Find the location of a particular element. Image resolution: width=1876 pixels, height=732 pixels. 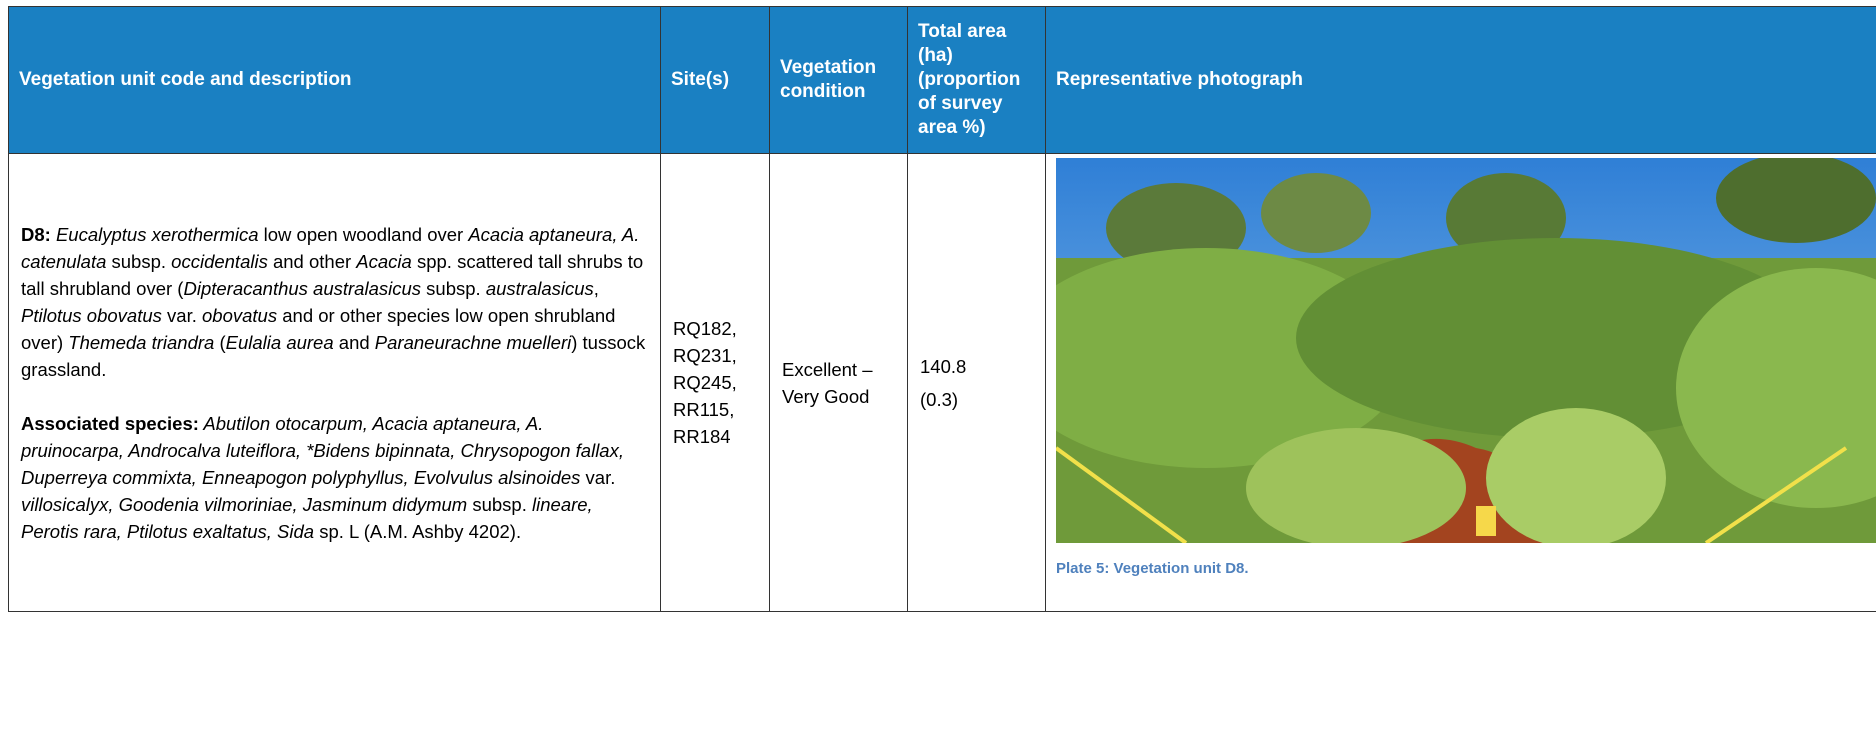

header-text: Site(s) is located at coordinates (700, 79).